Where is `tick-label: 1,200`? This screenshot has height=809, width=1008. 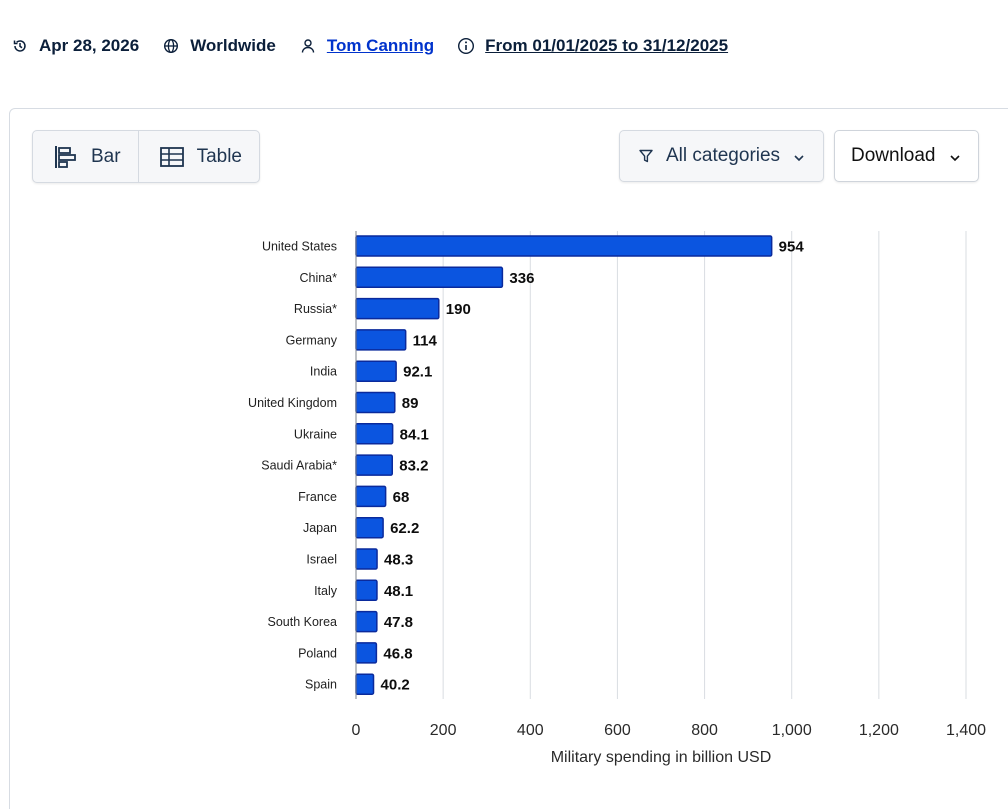 tick-label: 1,200 is located at coordinates (879, 730).